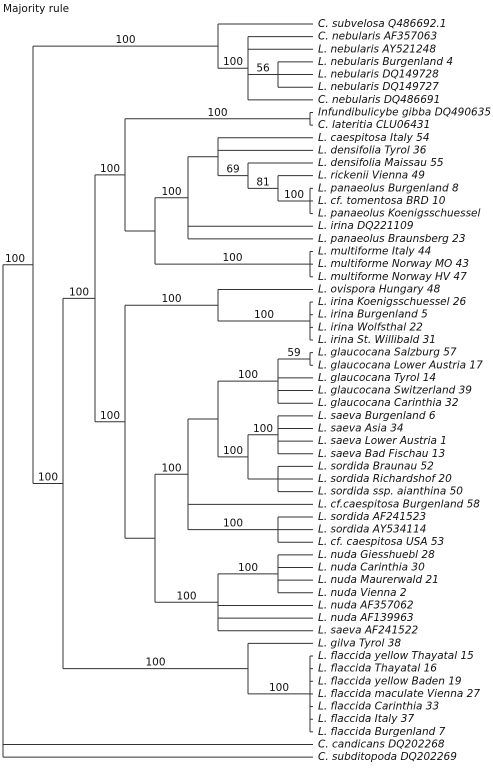 The image size is (493, 768). I want to click on title: Majority rule, so click(36, 9).